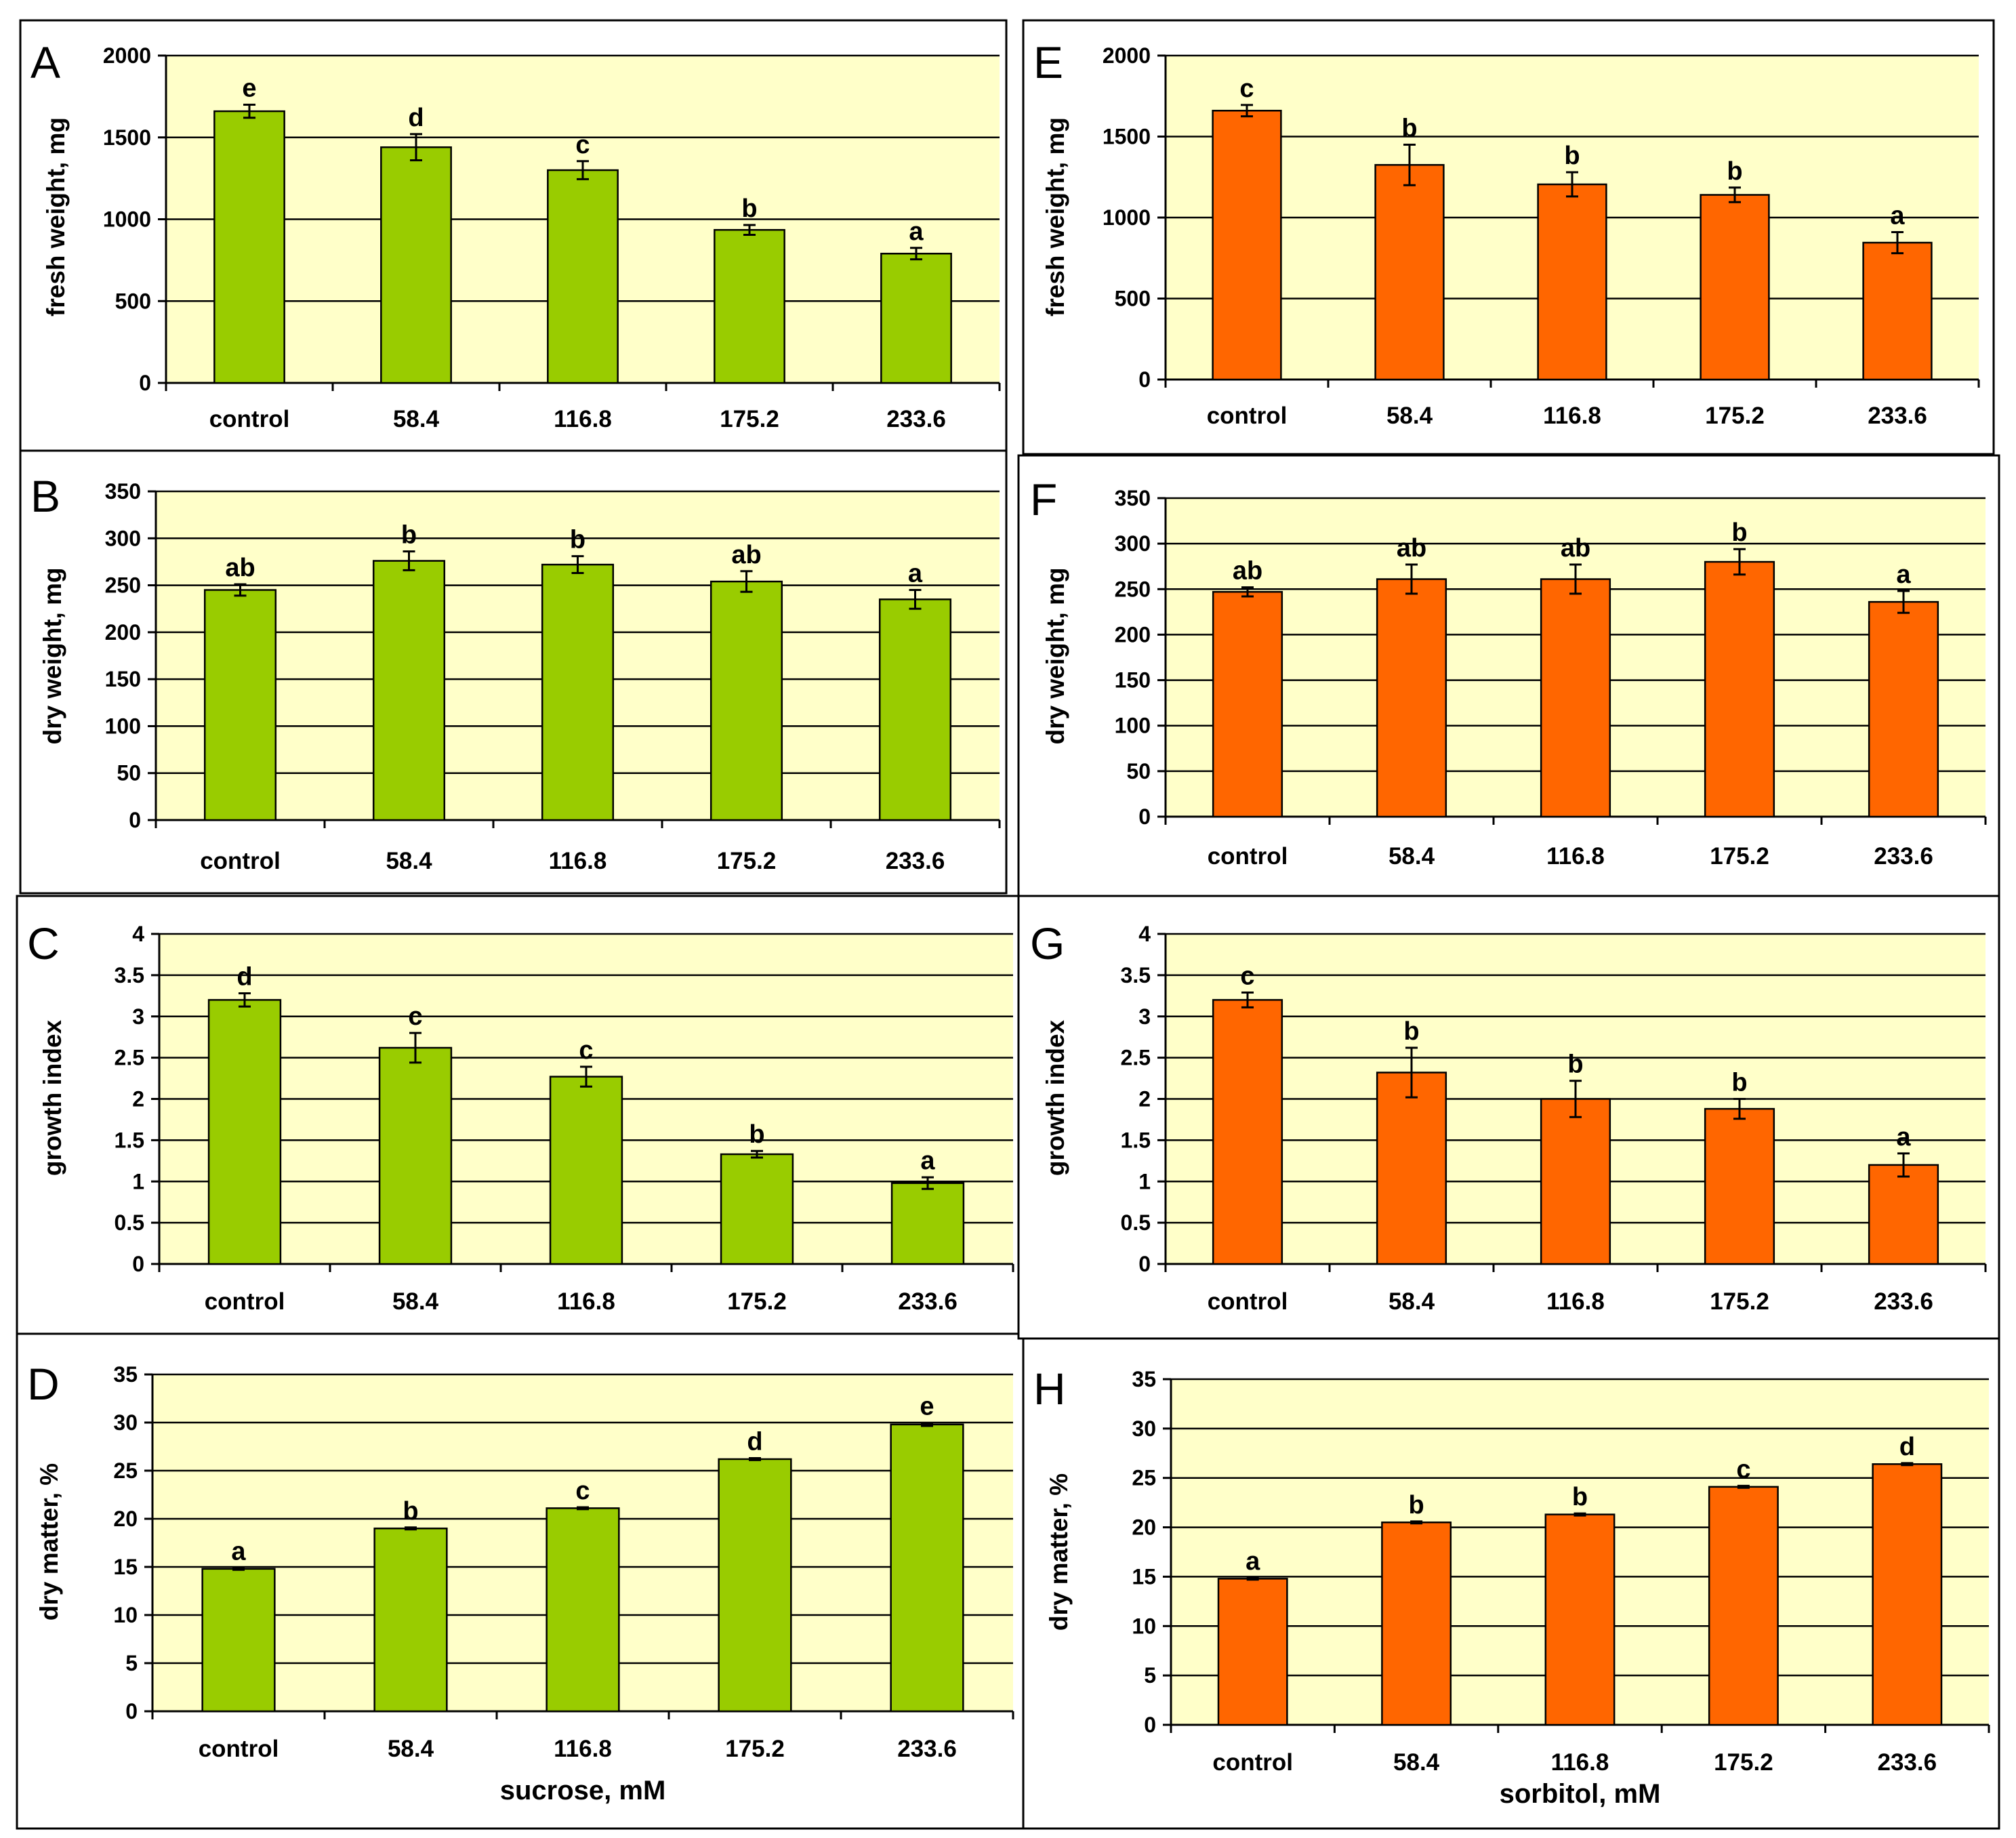 The height and width of the screenshot is (1838, 2016). What do you see at coordinates (1136, 975) in the screenshot?
I see `y-tick-label: 3.5` at bounding box center [1136, 975].